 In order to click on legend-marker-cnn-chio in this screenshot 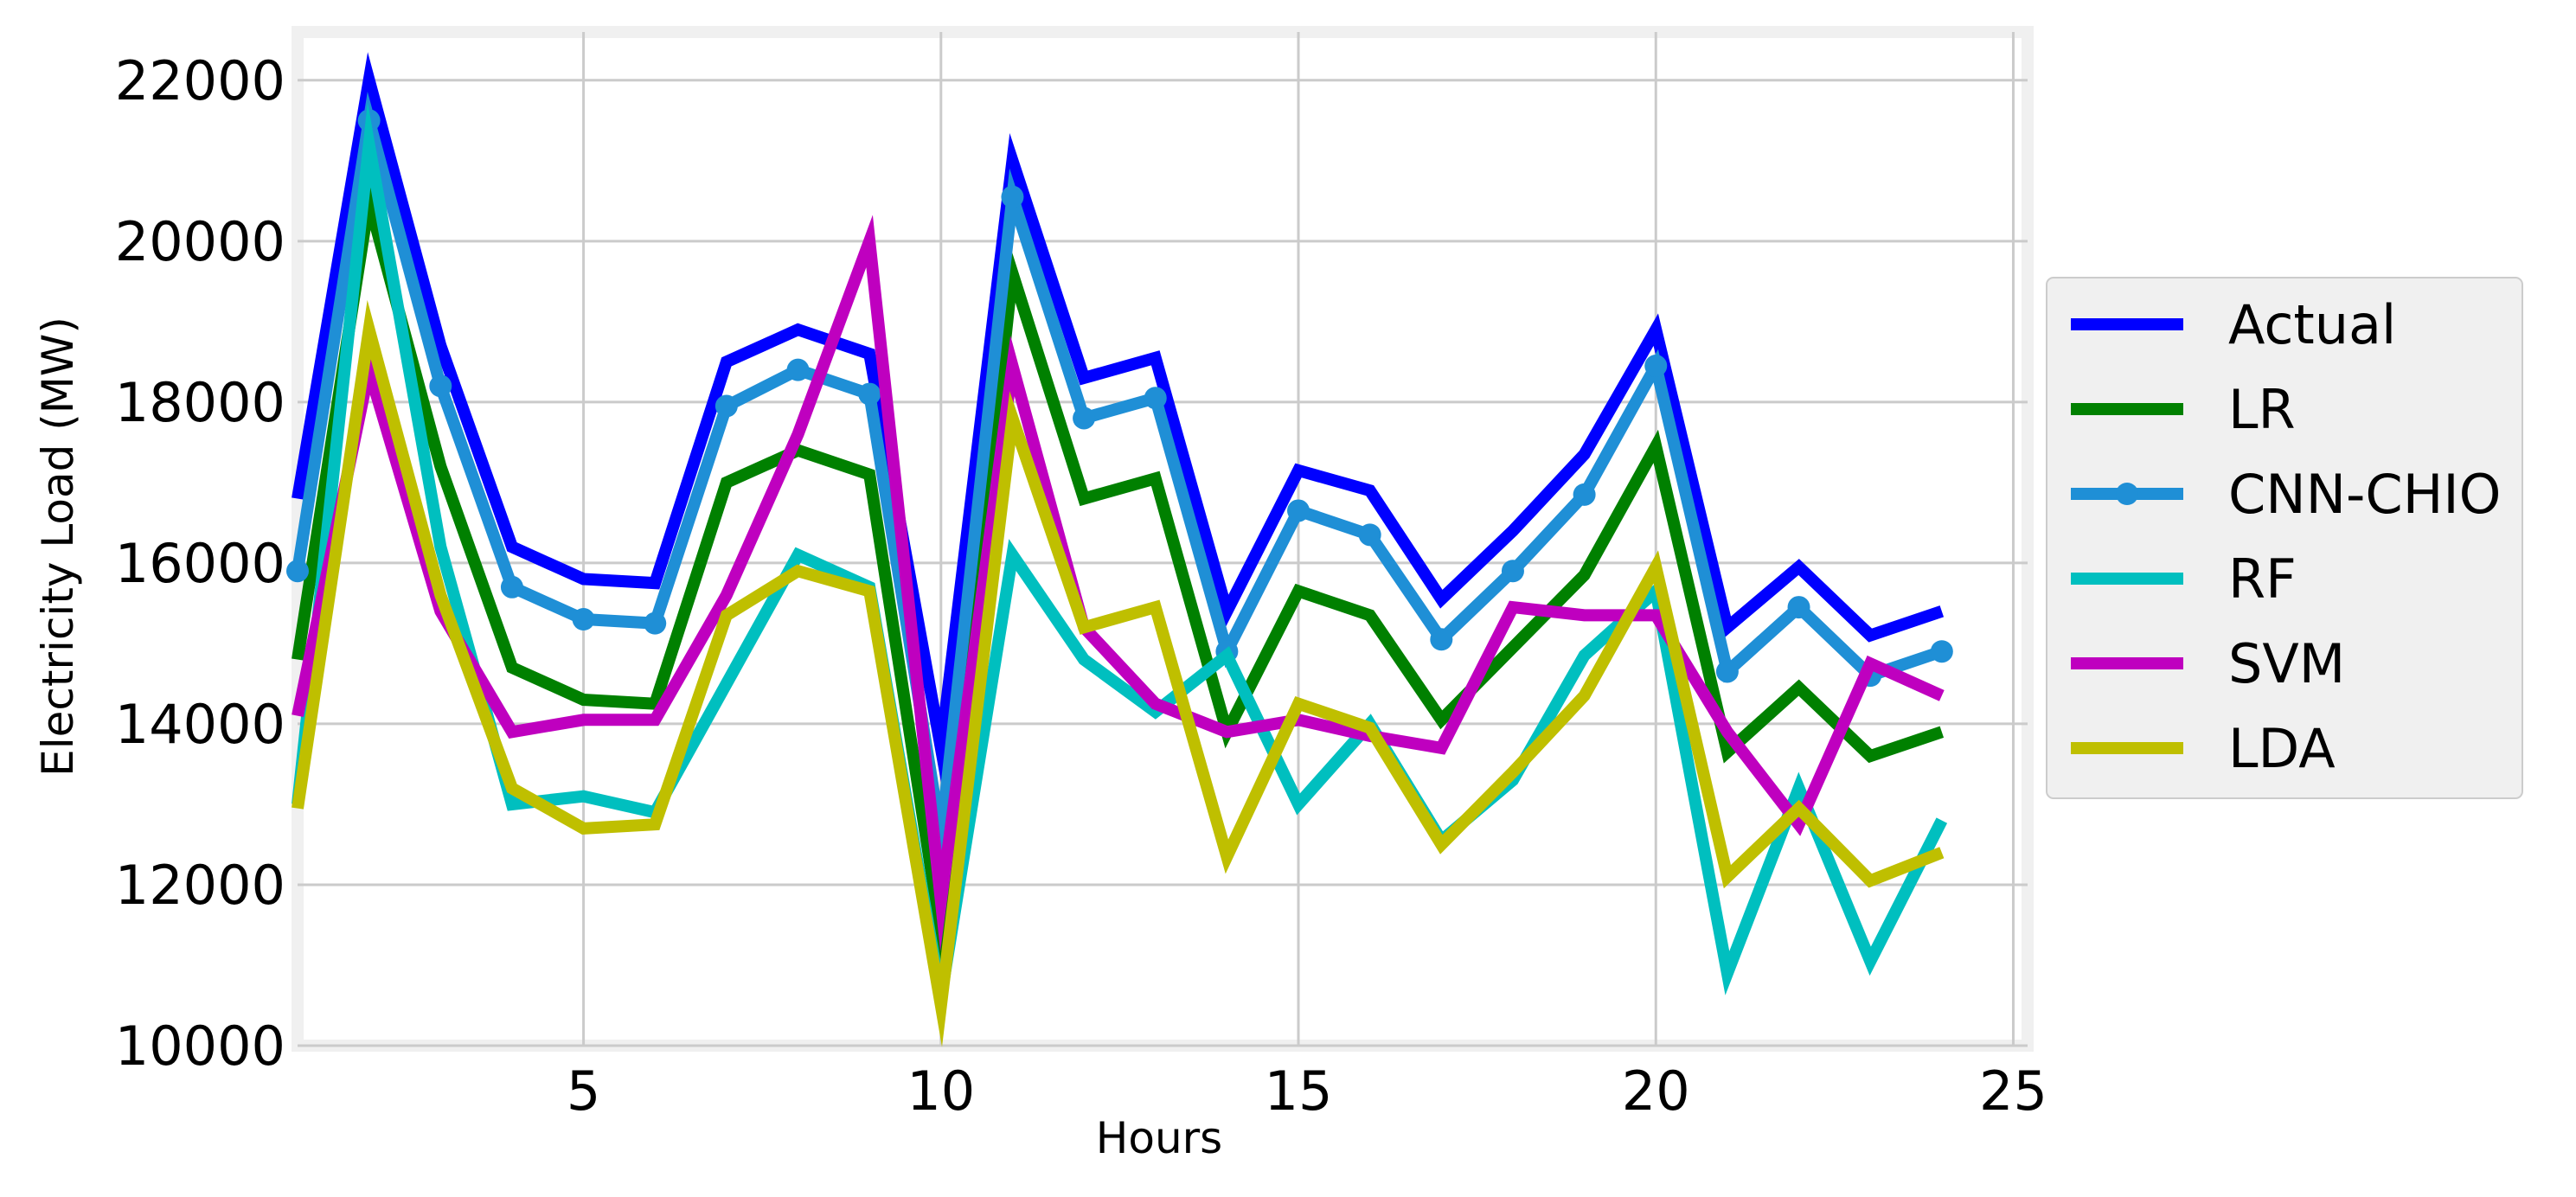, I will do `click(2127, 494)`.